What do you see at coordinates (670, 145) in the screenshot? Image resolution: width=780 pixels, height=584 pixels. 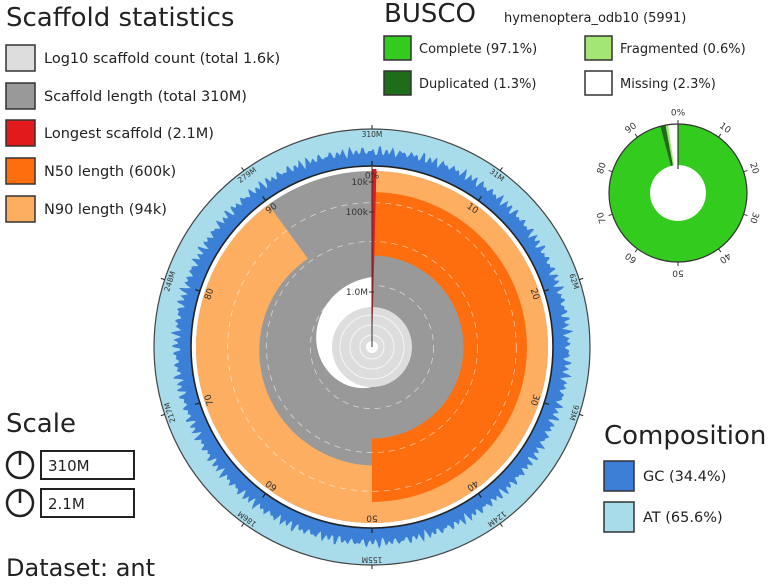 I see `busco-slice-fragmented` at bounding box center [670, 145].